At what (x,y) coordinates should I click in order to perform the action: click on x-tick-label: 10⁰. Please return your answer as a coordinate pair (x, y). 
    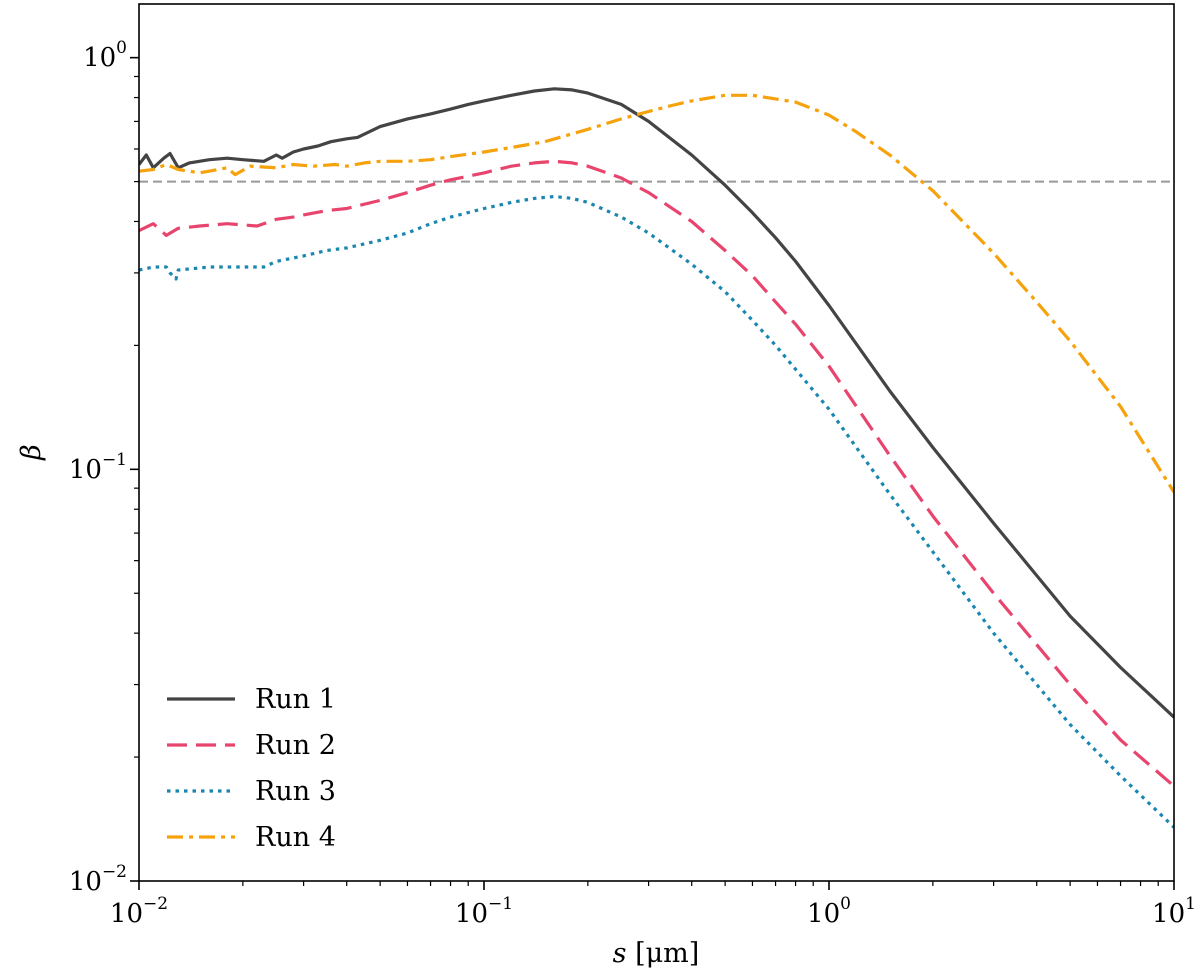
    Looking at the image, I should click on (829, 911).